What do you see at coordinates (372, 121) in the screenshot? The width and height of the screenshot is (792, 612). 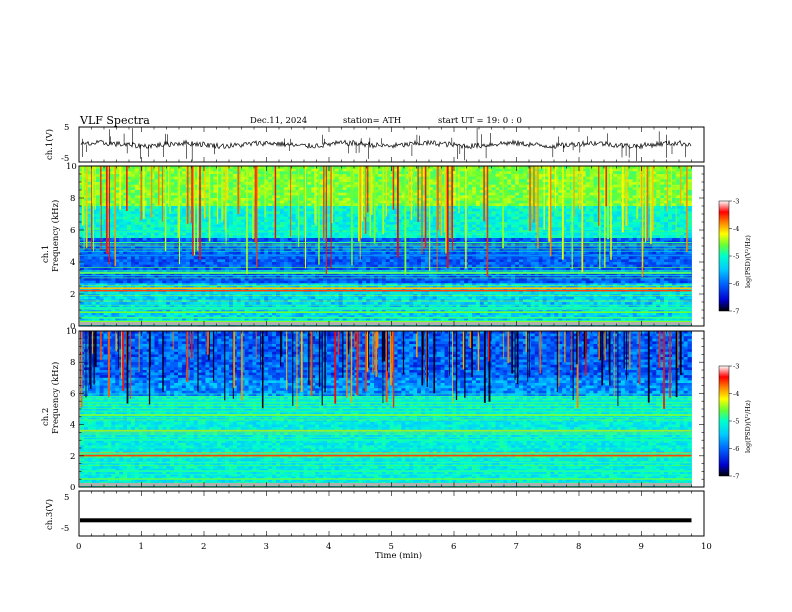 I see `station-label: station= ATH` at bounding box center [372, 121].